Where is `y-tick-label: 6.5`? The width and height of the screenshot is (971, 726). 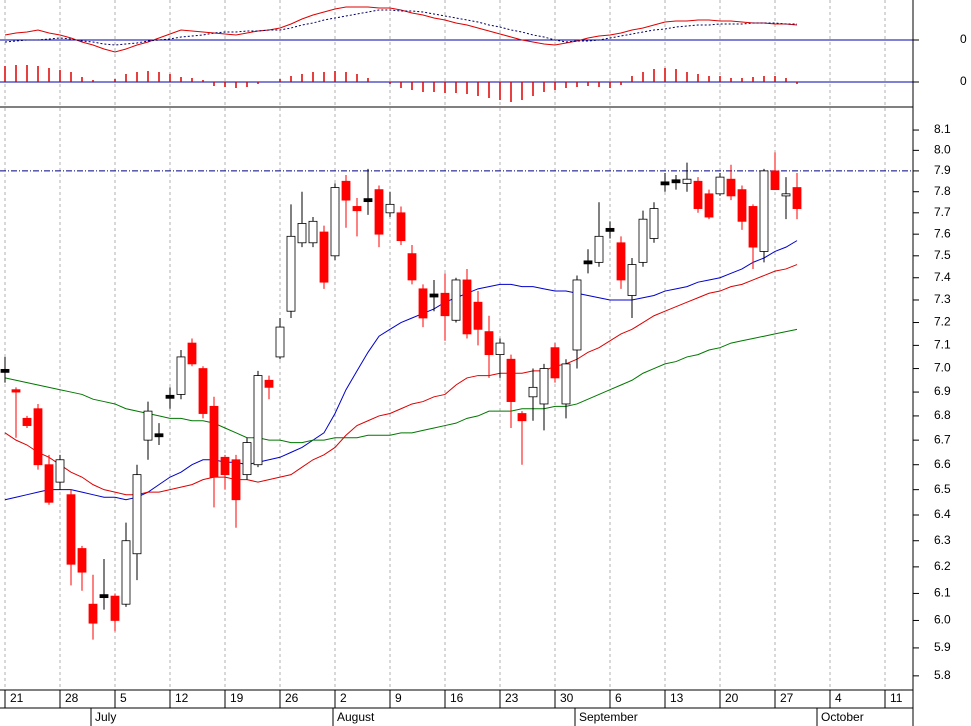 y-tick-label: 6.5 is located at coordinates (942, 489).